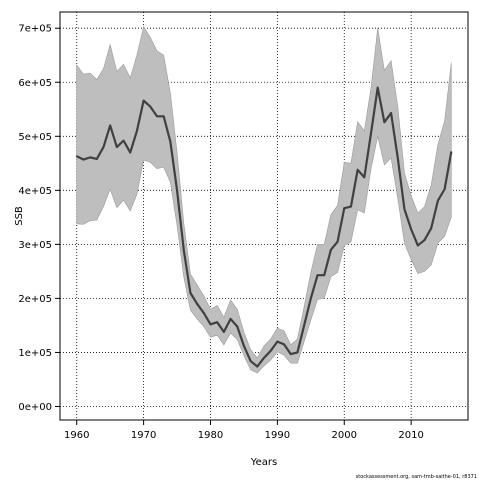 The width and height of the screenshot is (480, 480). What do you see at coordinates (183, 249) in the screenshot?
I see `ssb-point-1976` at bounding box center [183, 249].